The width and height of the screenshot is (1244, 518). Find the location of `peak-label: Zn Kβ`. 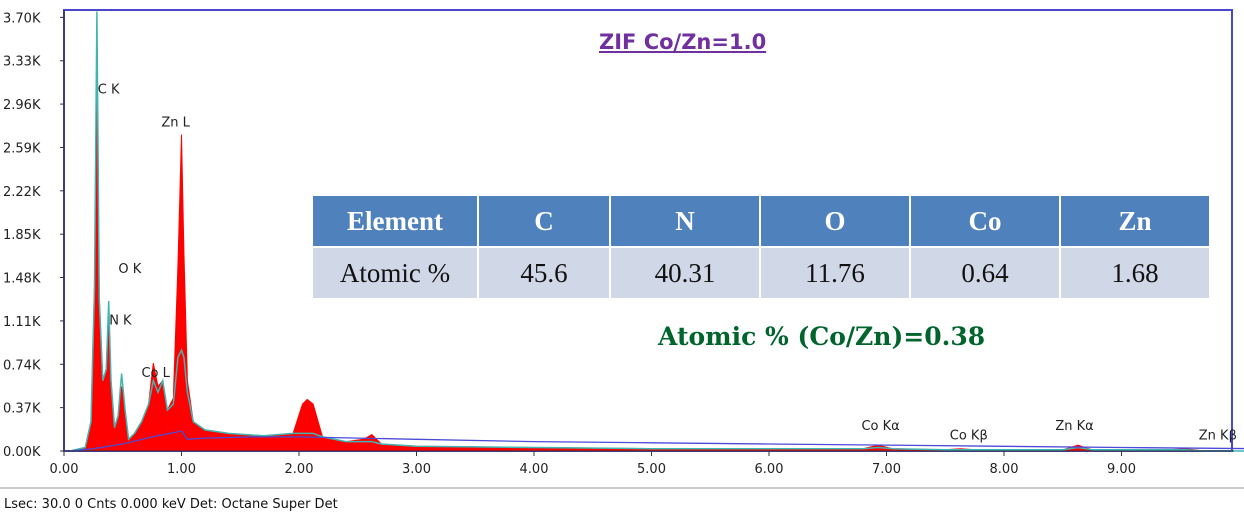

peak-label: Zn Kβ is located at coordinates (1218, 435).